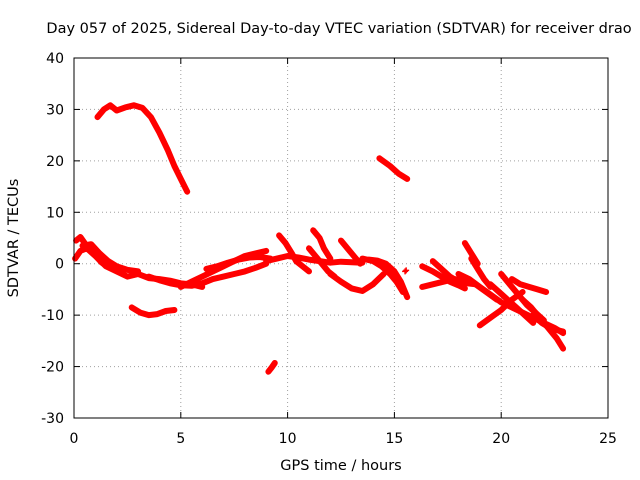 The height and width of the screenshot is (480, 640). I want to click on x-tick-label: 10, so click(288, 439).